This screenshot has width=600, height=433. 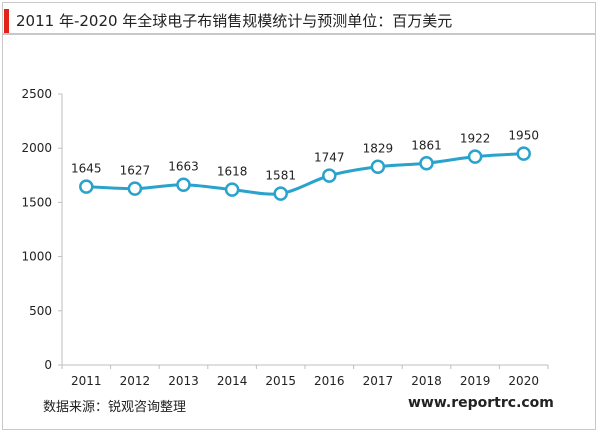 I want to click on data-label: 1829, so click(x=378, y=149).